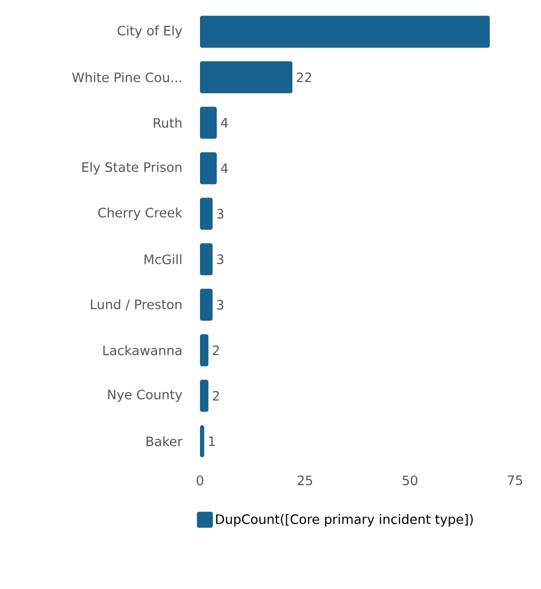 The image size is (541, 589). I want to click on y-tick-label: McGill, so click(163, 259).